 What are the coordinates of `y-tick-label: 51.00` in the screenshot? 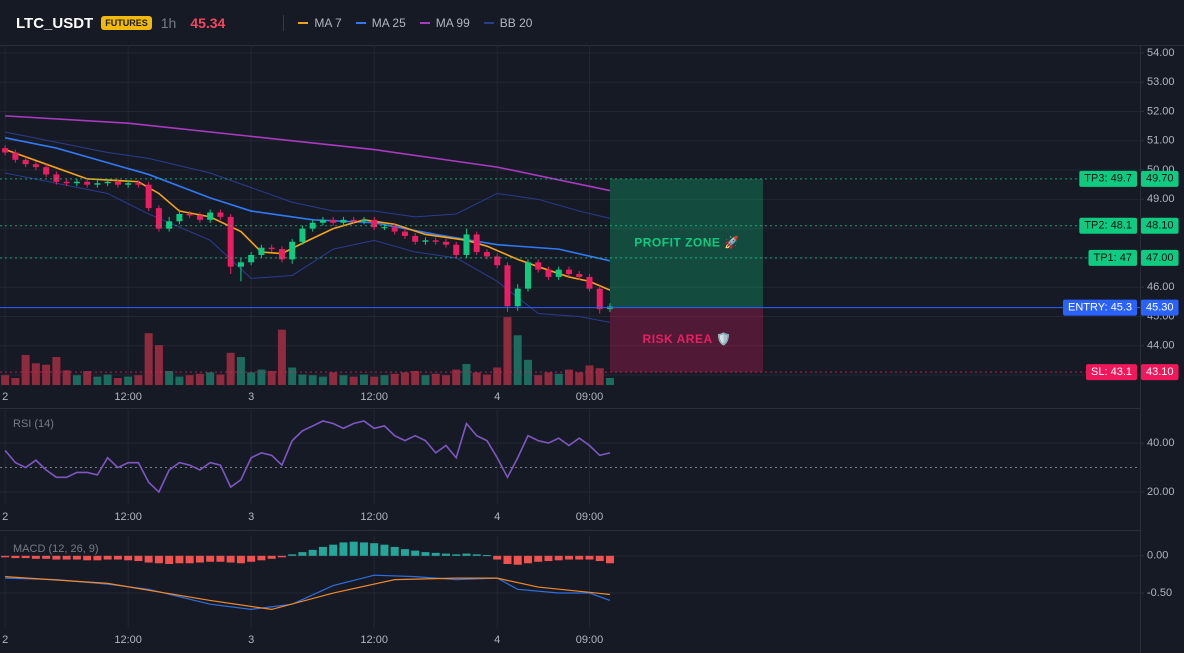 It's located at (1161, 141).